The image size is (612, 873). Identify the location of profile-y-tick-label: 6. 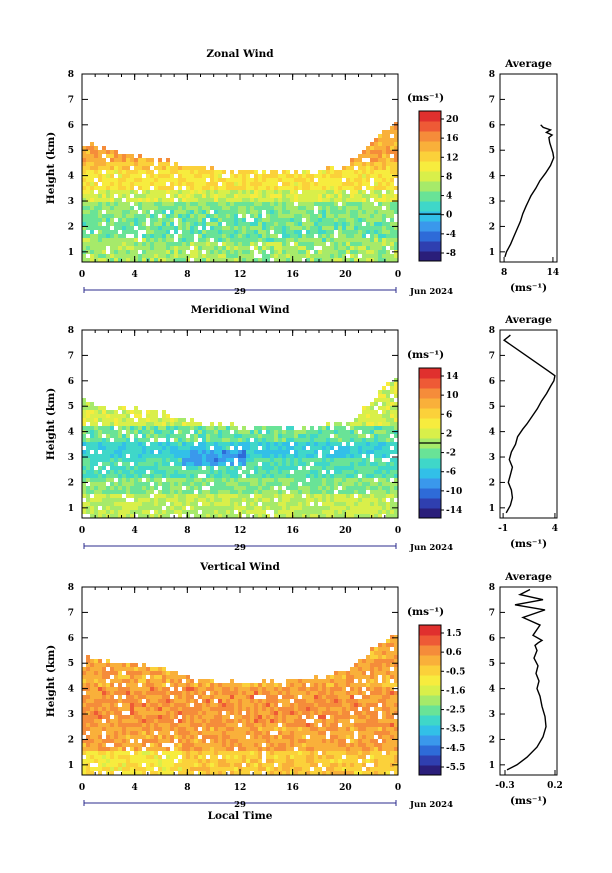
(492, 382).